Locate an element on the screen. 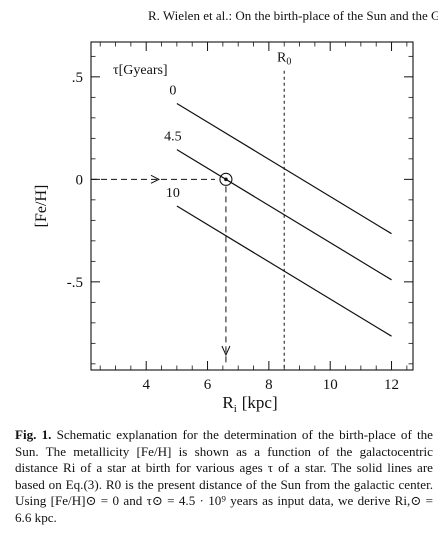 Image resolution: width=438 pixels, height=547 pixels. sun-marker-circle is located at coordinates (226, 179).